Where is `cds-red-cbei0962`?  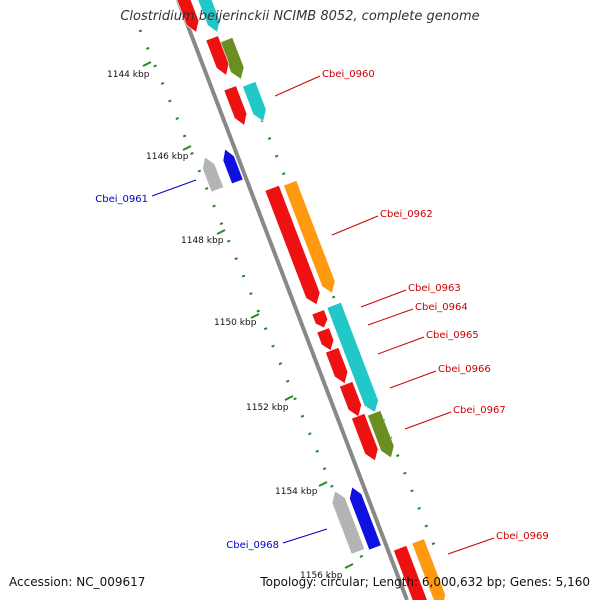
cds-red-cbei0962 is located at coordinates (292, 245).